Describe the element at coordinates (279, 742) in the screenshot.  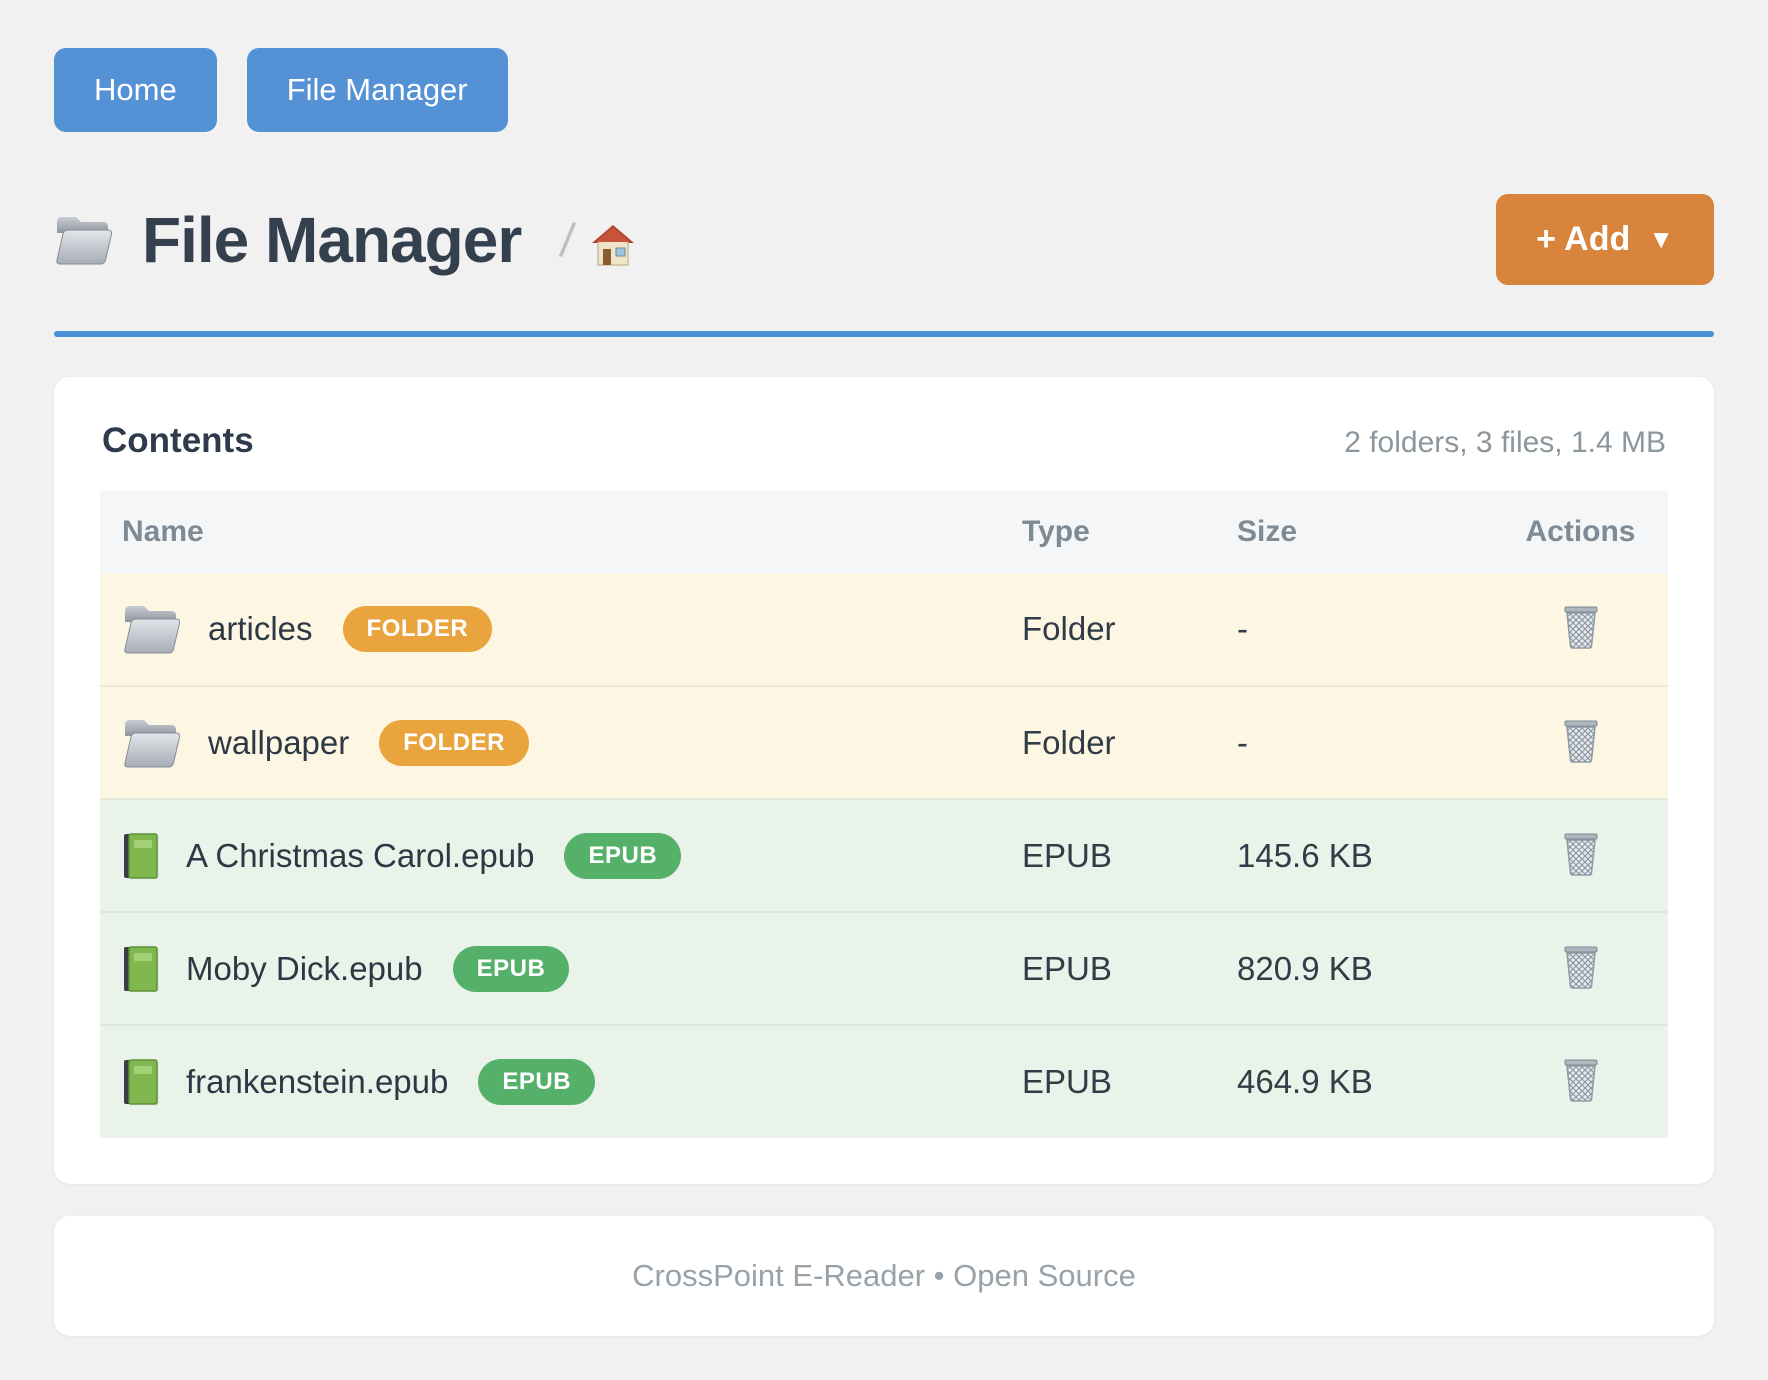
I see `file-name: wallpaper` at that location.